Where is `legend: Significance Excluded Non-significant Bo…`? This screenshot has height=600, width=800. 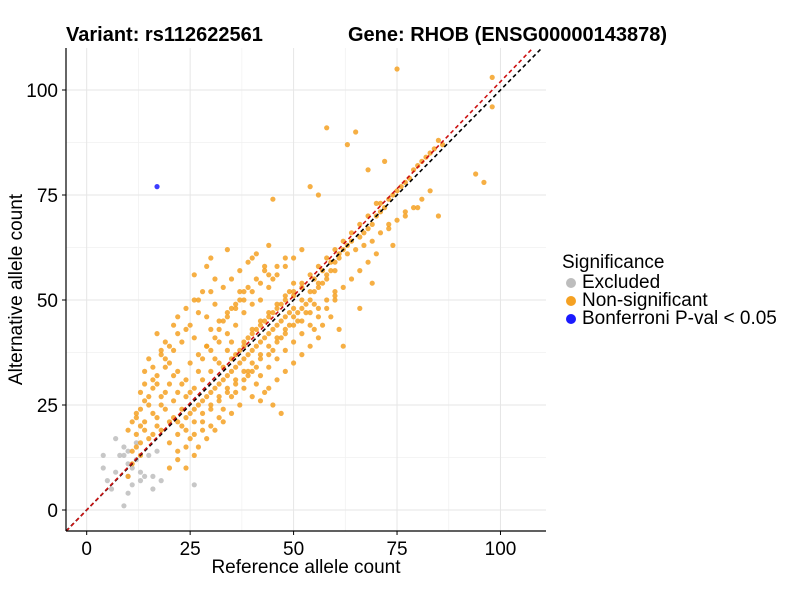 legend: Significance Excluded Non-significant Bo… is located at coordinates (669, 290).